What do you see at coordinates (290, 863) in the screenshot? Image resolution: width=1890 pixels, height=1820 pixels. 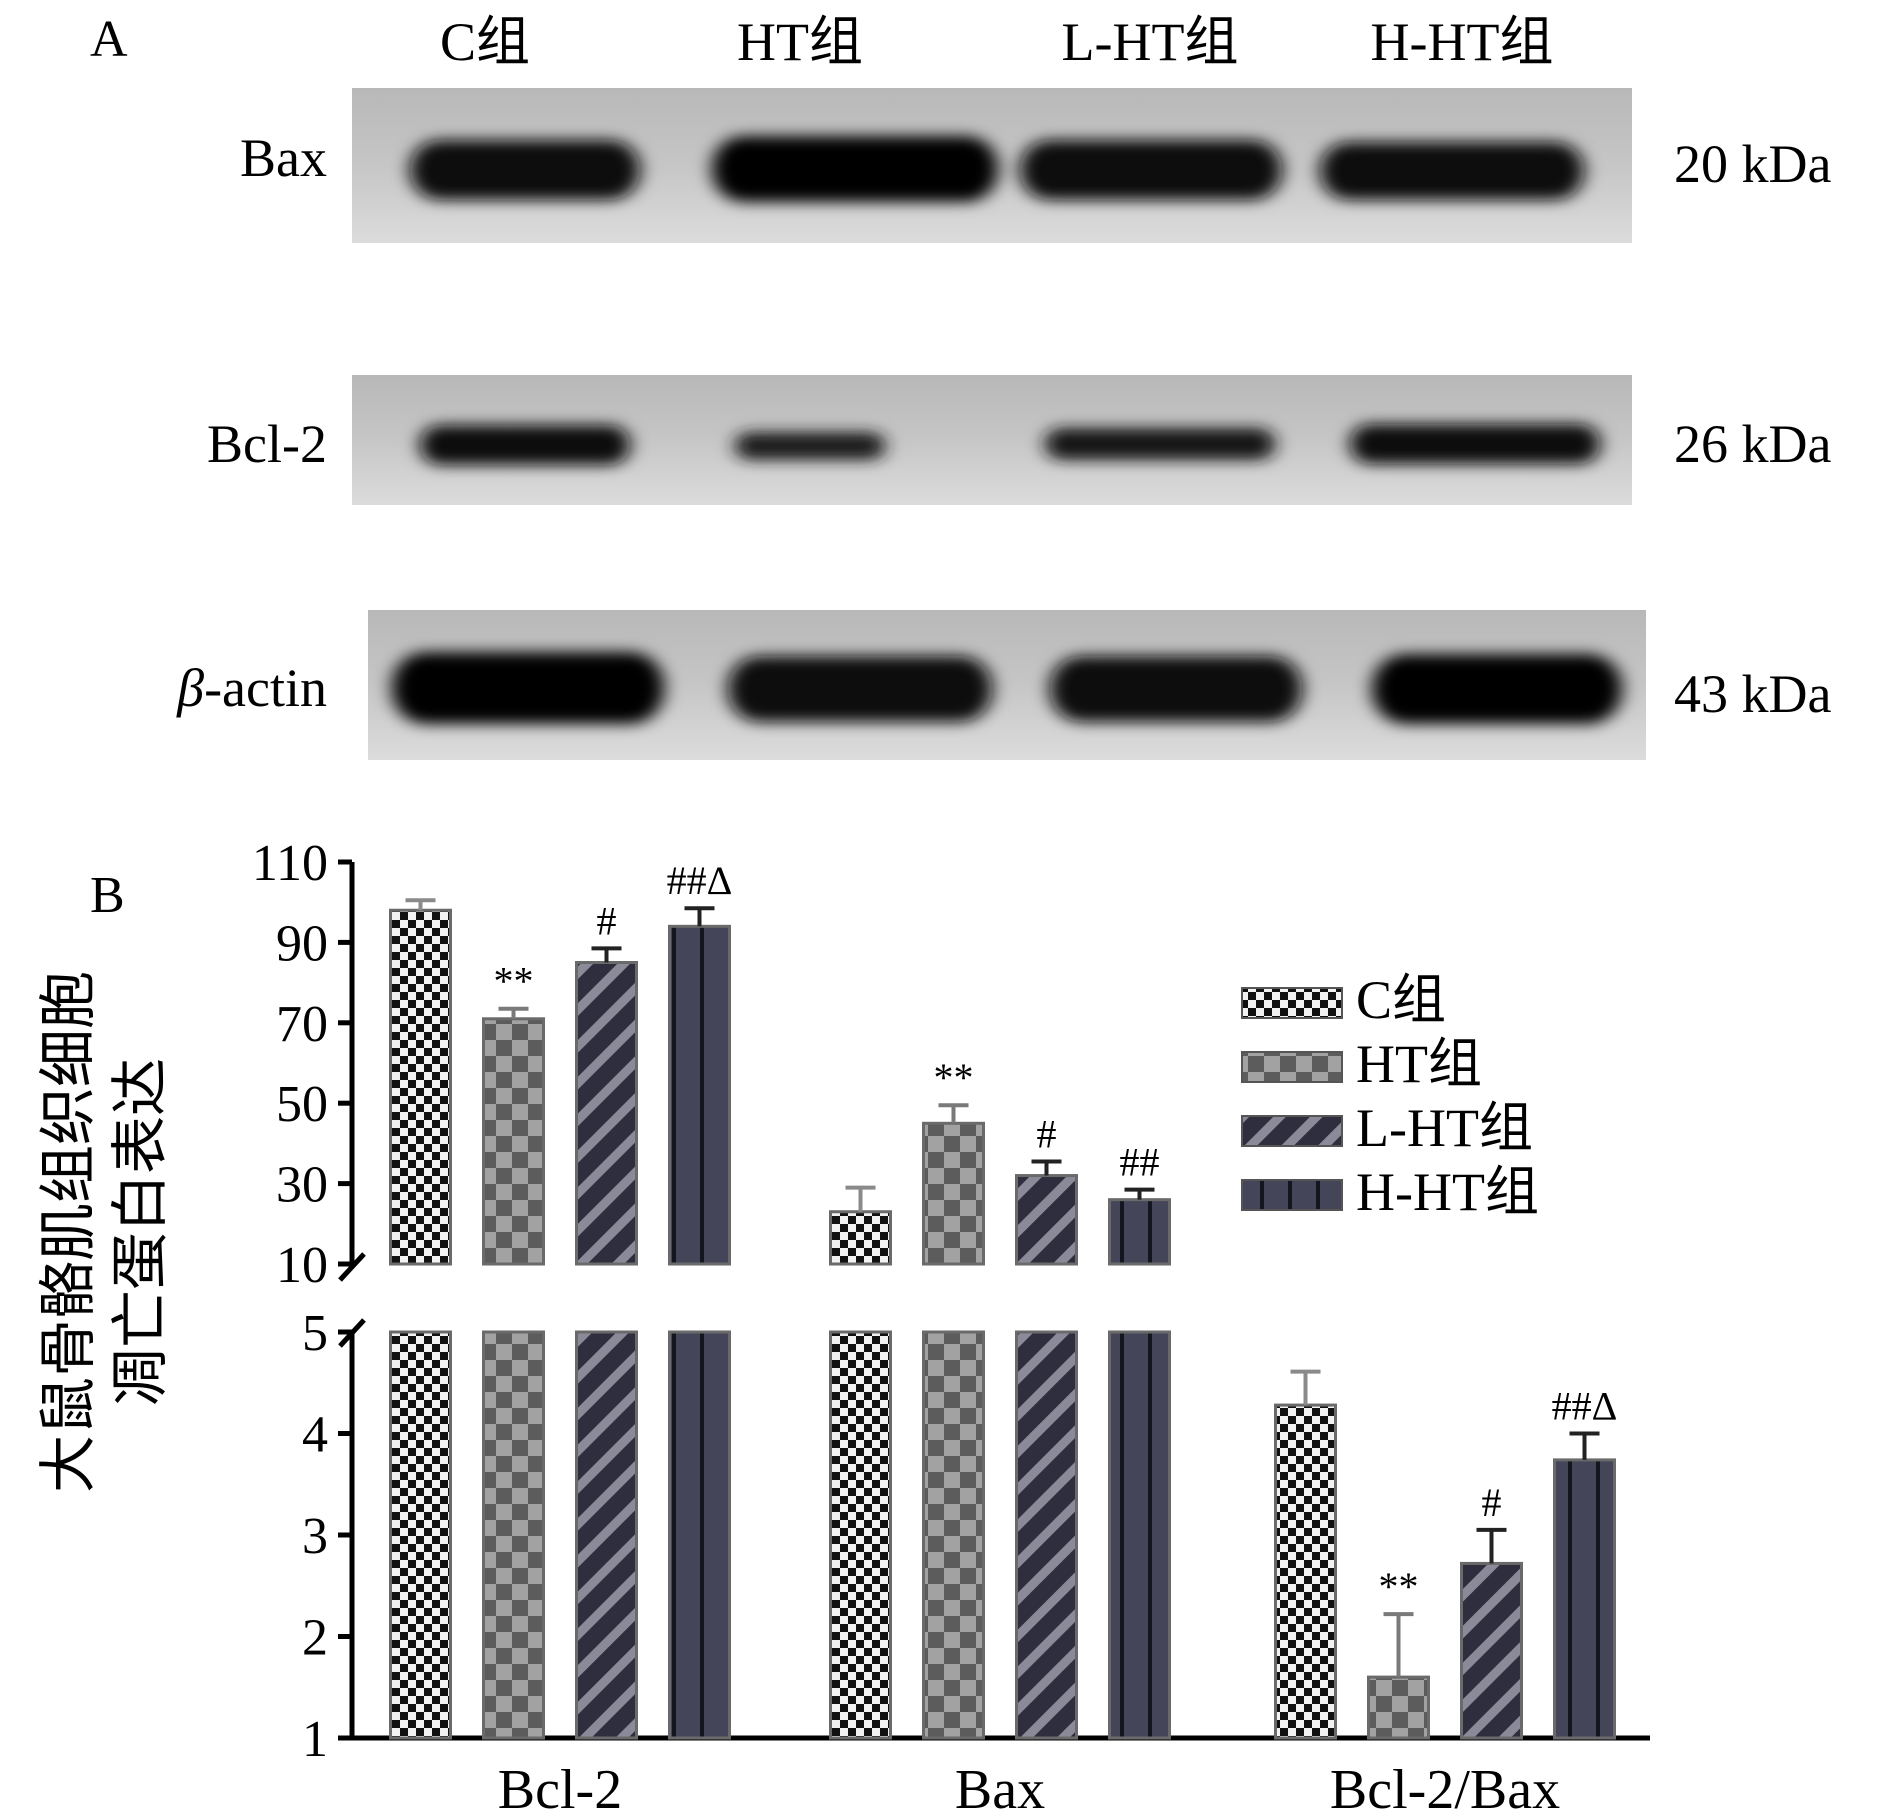 I see `y-tick-label-110: 110` at bounding box center [290, 863].